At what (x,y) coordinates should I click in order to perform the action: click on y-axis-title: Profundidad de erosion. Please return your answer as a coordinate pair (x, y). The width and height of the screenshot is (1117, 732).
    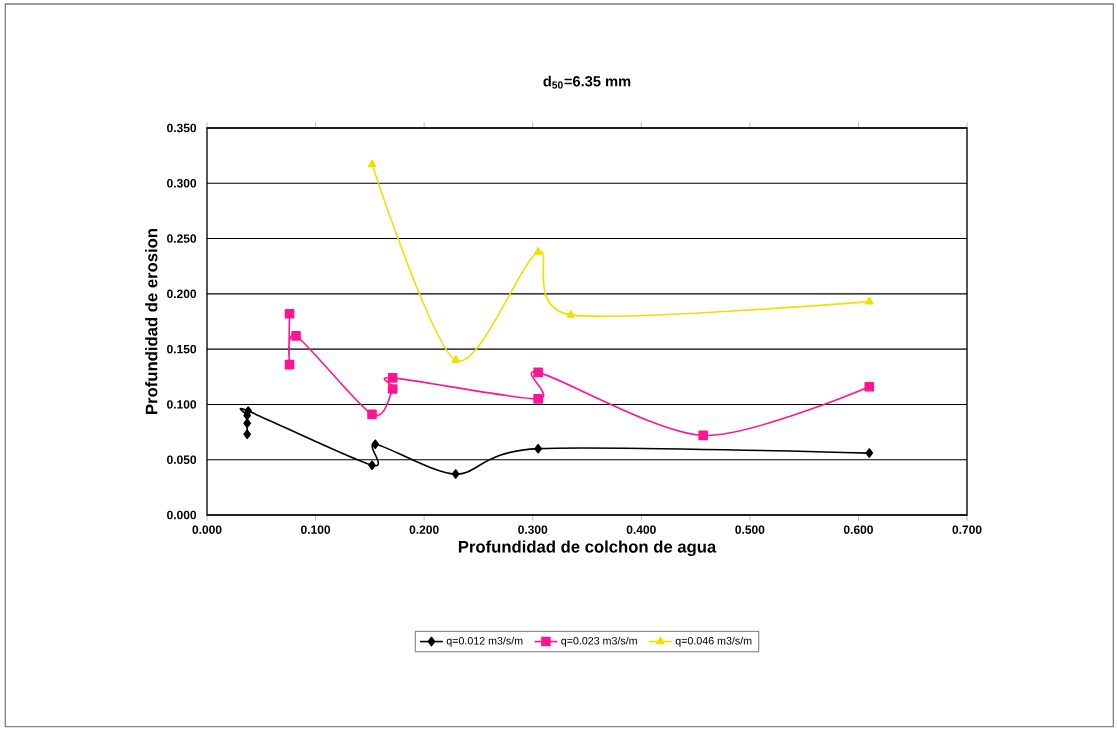
    Looking at the image, I should click on (151, 321).